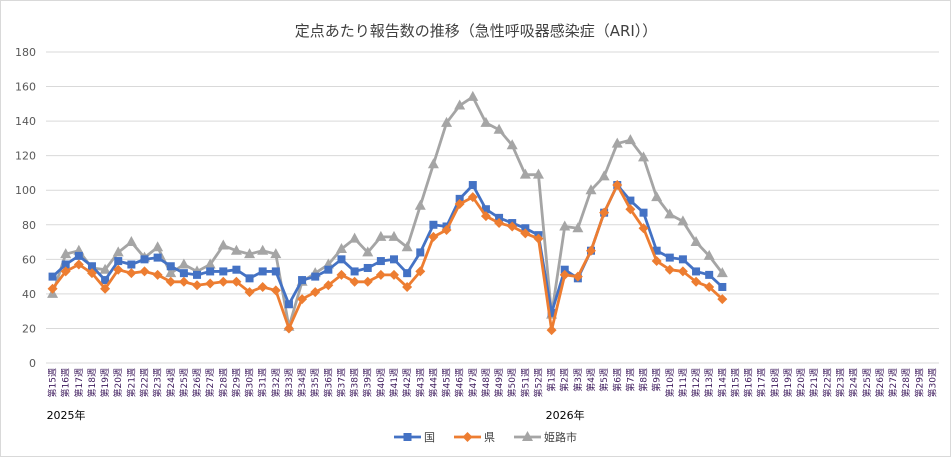 This screenshot has width=951, height=458. What do you see at coordinates (552, 380) in the screenshot?
I see `x-tick-label: 第1週` at bounding box center [552, 380].